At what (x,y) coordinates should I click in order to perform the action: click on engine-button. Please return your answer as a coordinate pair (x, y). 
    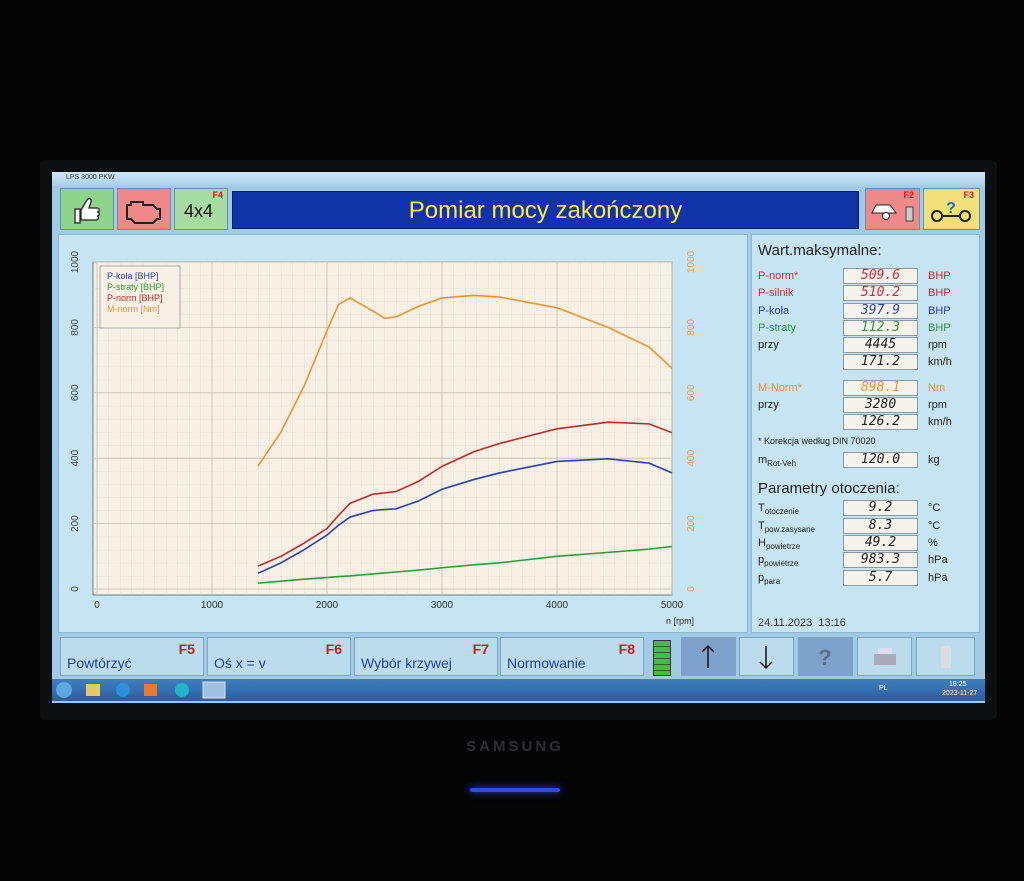
    Looking at the image, I should click on (144, 209).